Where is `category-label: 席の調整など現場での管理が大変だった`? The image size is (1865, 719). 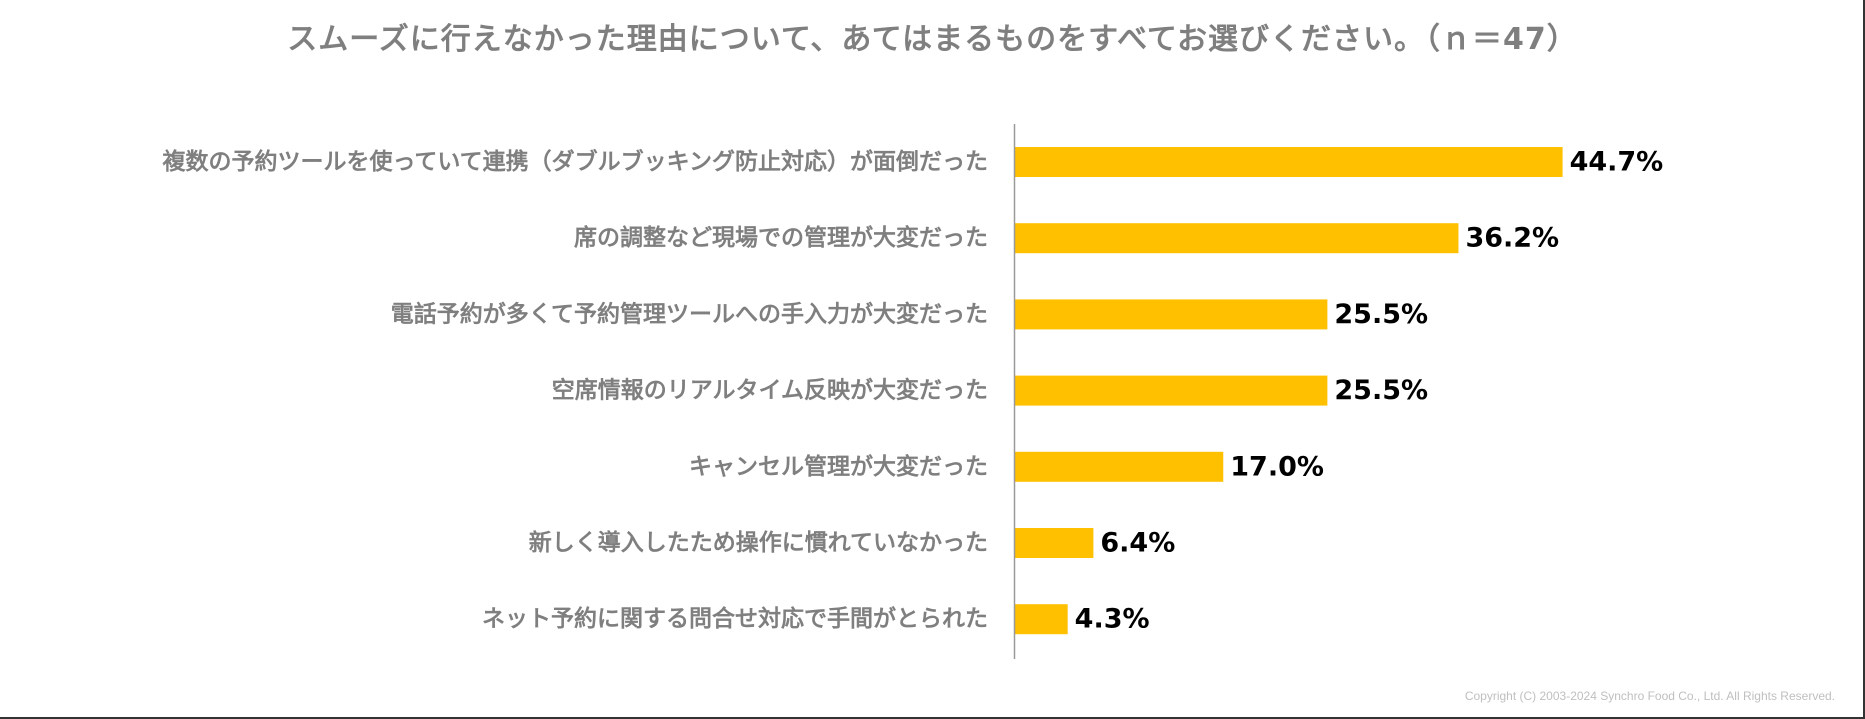
category-label: 席の調整など現場での管理が大変だった is located at coordinates (781, 237).